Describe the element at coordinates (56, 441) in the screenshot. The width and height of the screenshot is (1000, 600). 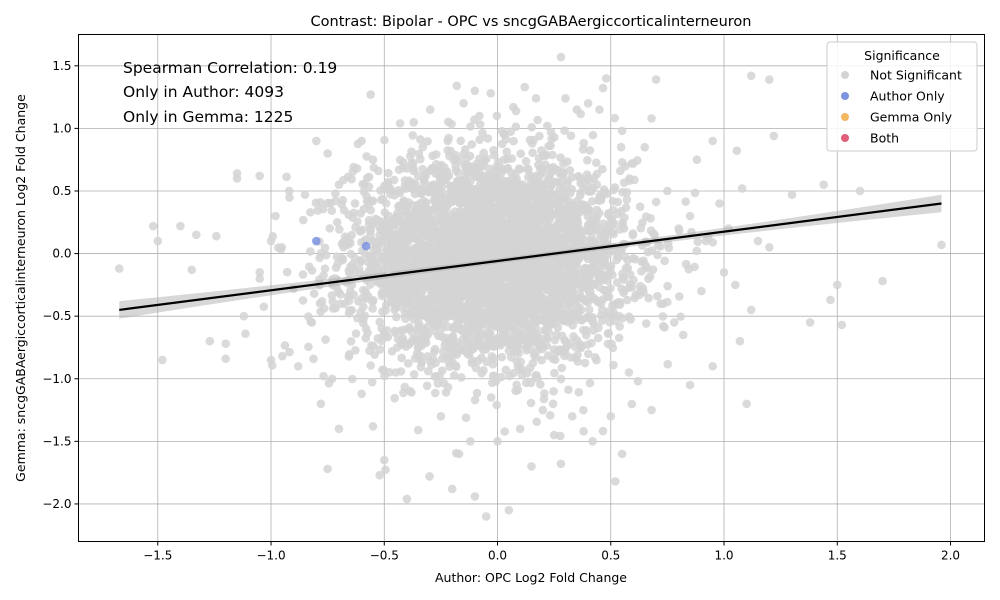
I see `y-tick-label: −1.5` at that location.